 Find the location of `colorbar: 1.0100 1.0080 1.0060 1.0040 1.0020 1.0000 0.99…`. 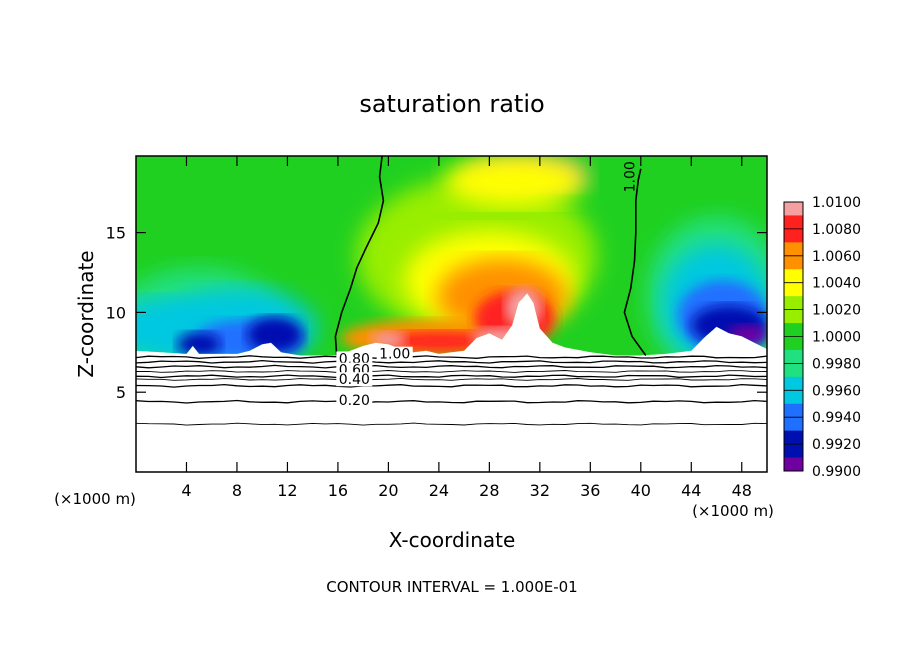

colorbar: 1.0100 1.0080 1.0060 1.0040 1.0020 1.0000 0.99… is located at coordinates (822, 337).